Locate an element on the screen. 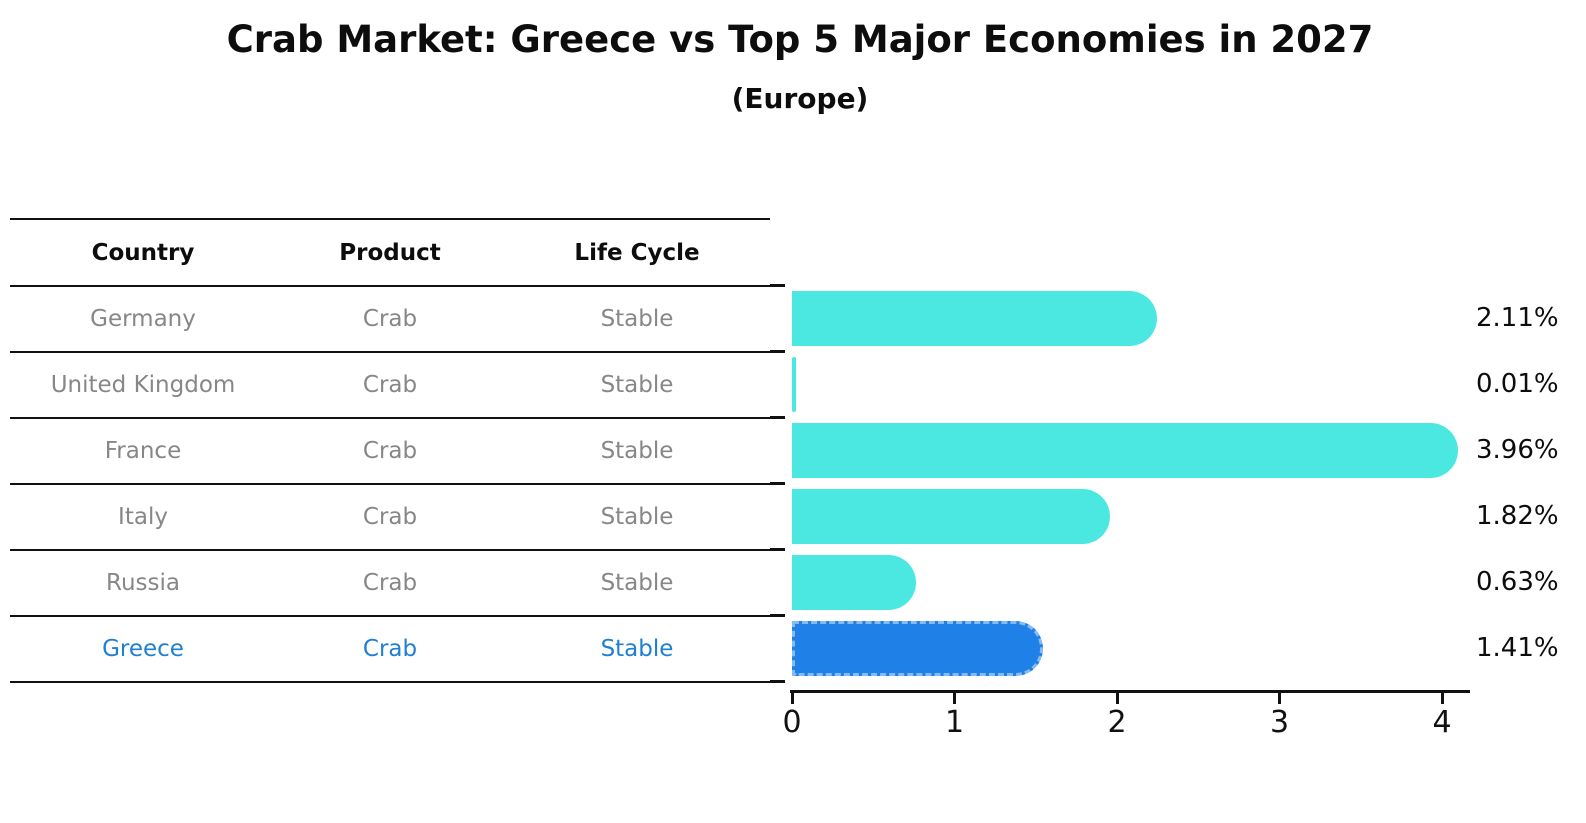 This screenshot has height=823, width=1586. table-row-russia: Russia Crab Stable is located at coordinates (390, 584).